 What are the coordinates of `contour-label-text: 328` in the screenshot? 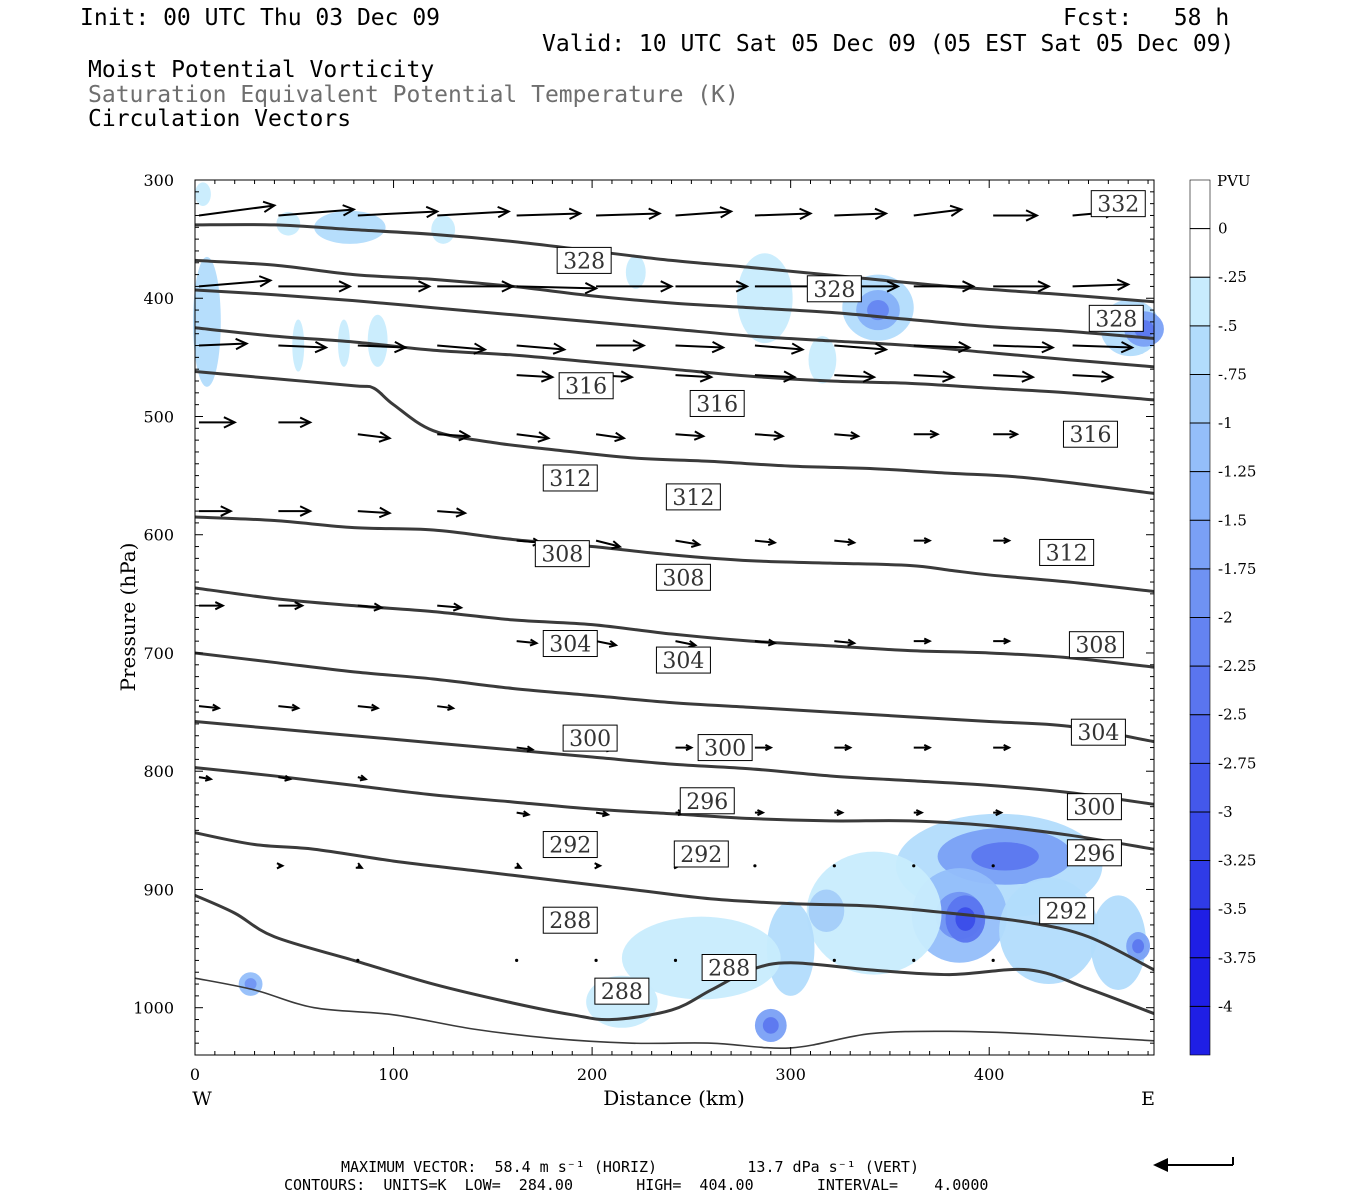 It's located at (834, 290).